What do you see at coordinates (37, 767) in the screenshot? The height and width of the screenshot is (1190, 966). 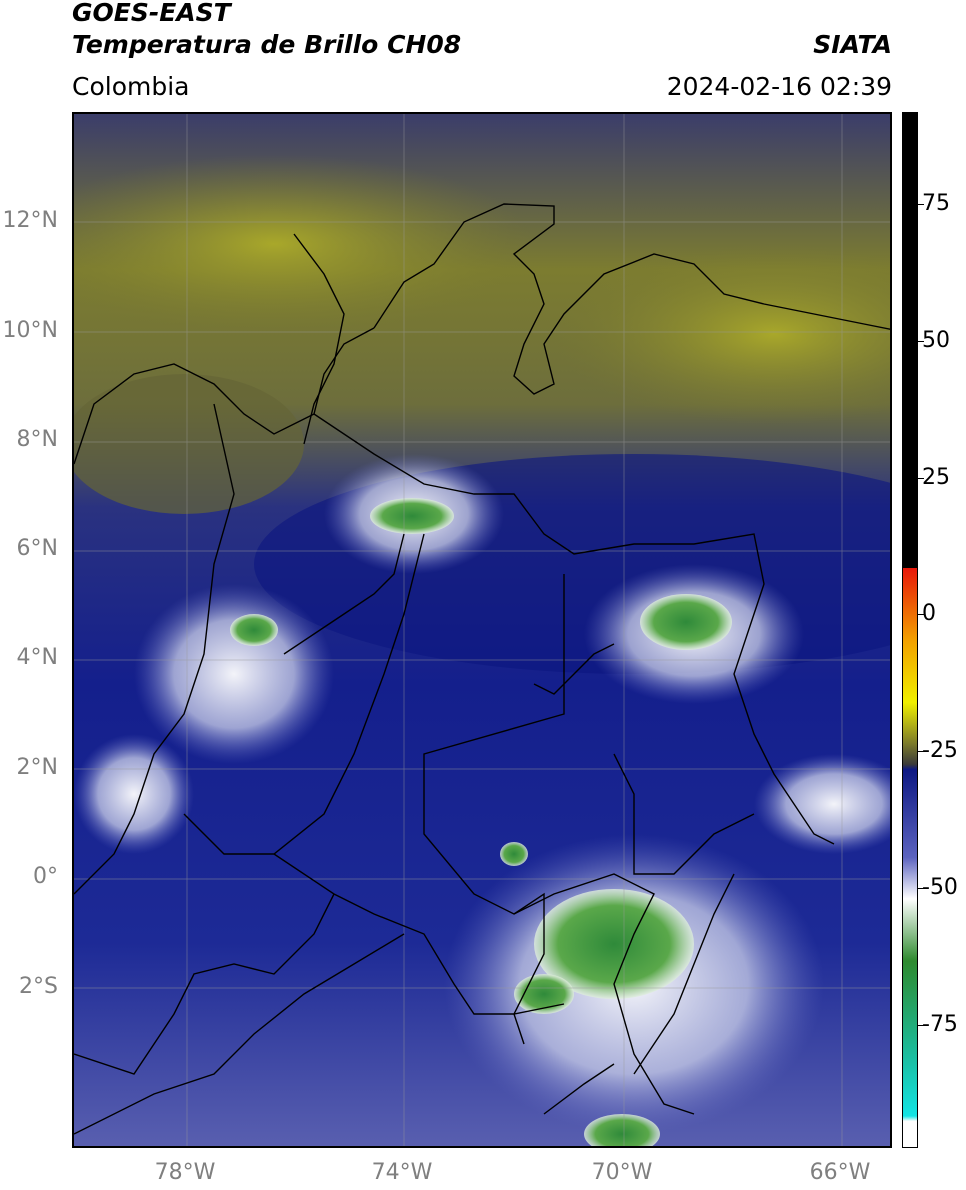 I see `lat-label-2n: 2°N` at bounding box center [37, 767].